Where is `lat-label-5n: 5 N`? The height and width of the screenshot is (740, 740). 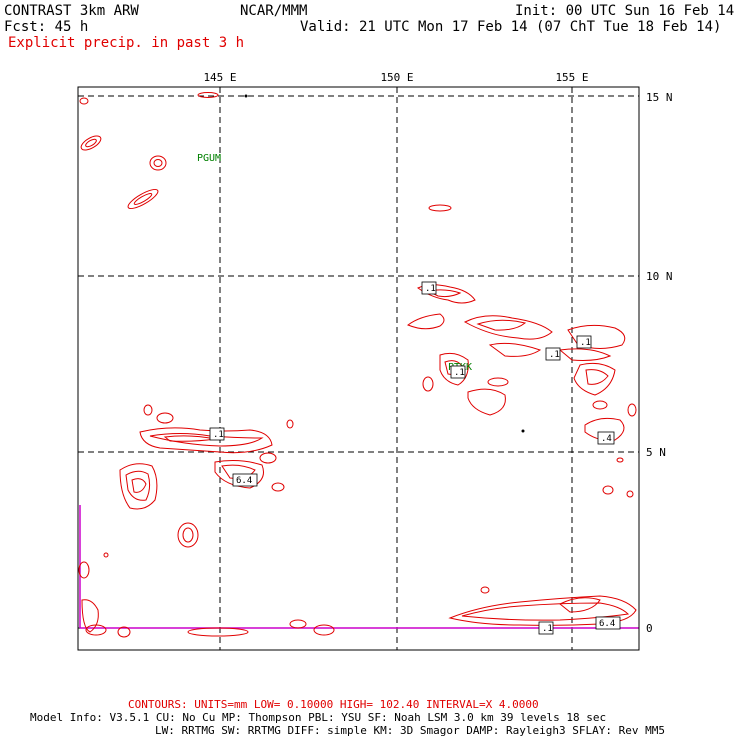 lat-label-5n: 5 N is located at coordinates (656, 452).